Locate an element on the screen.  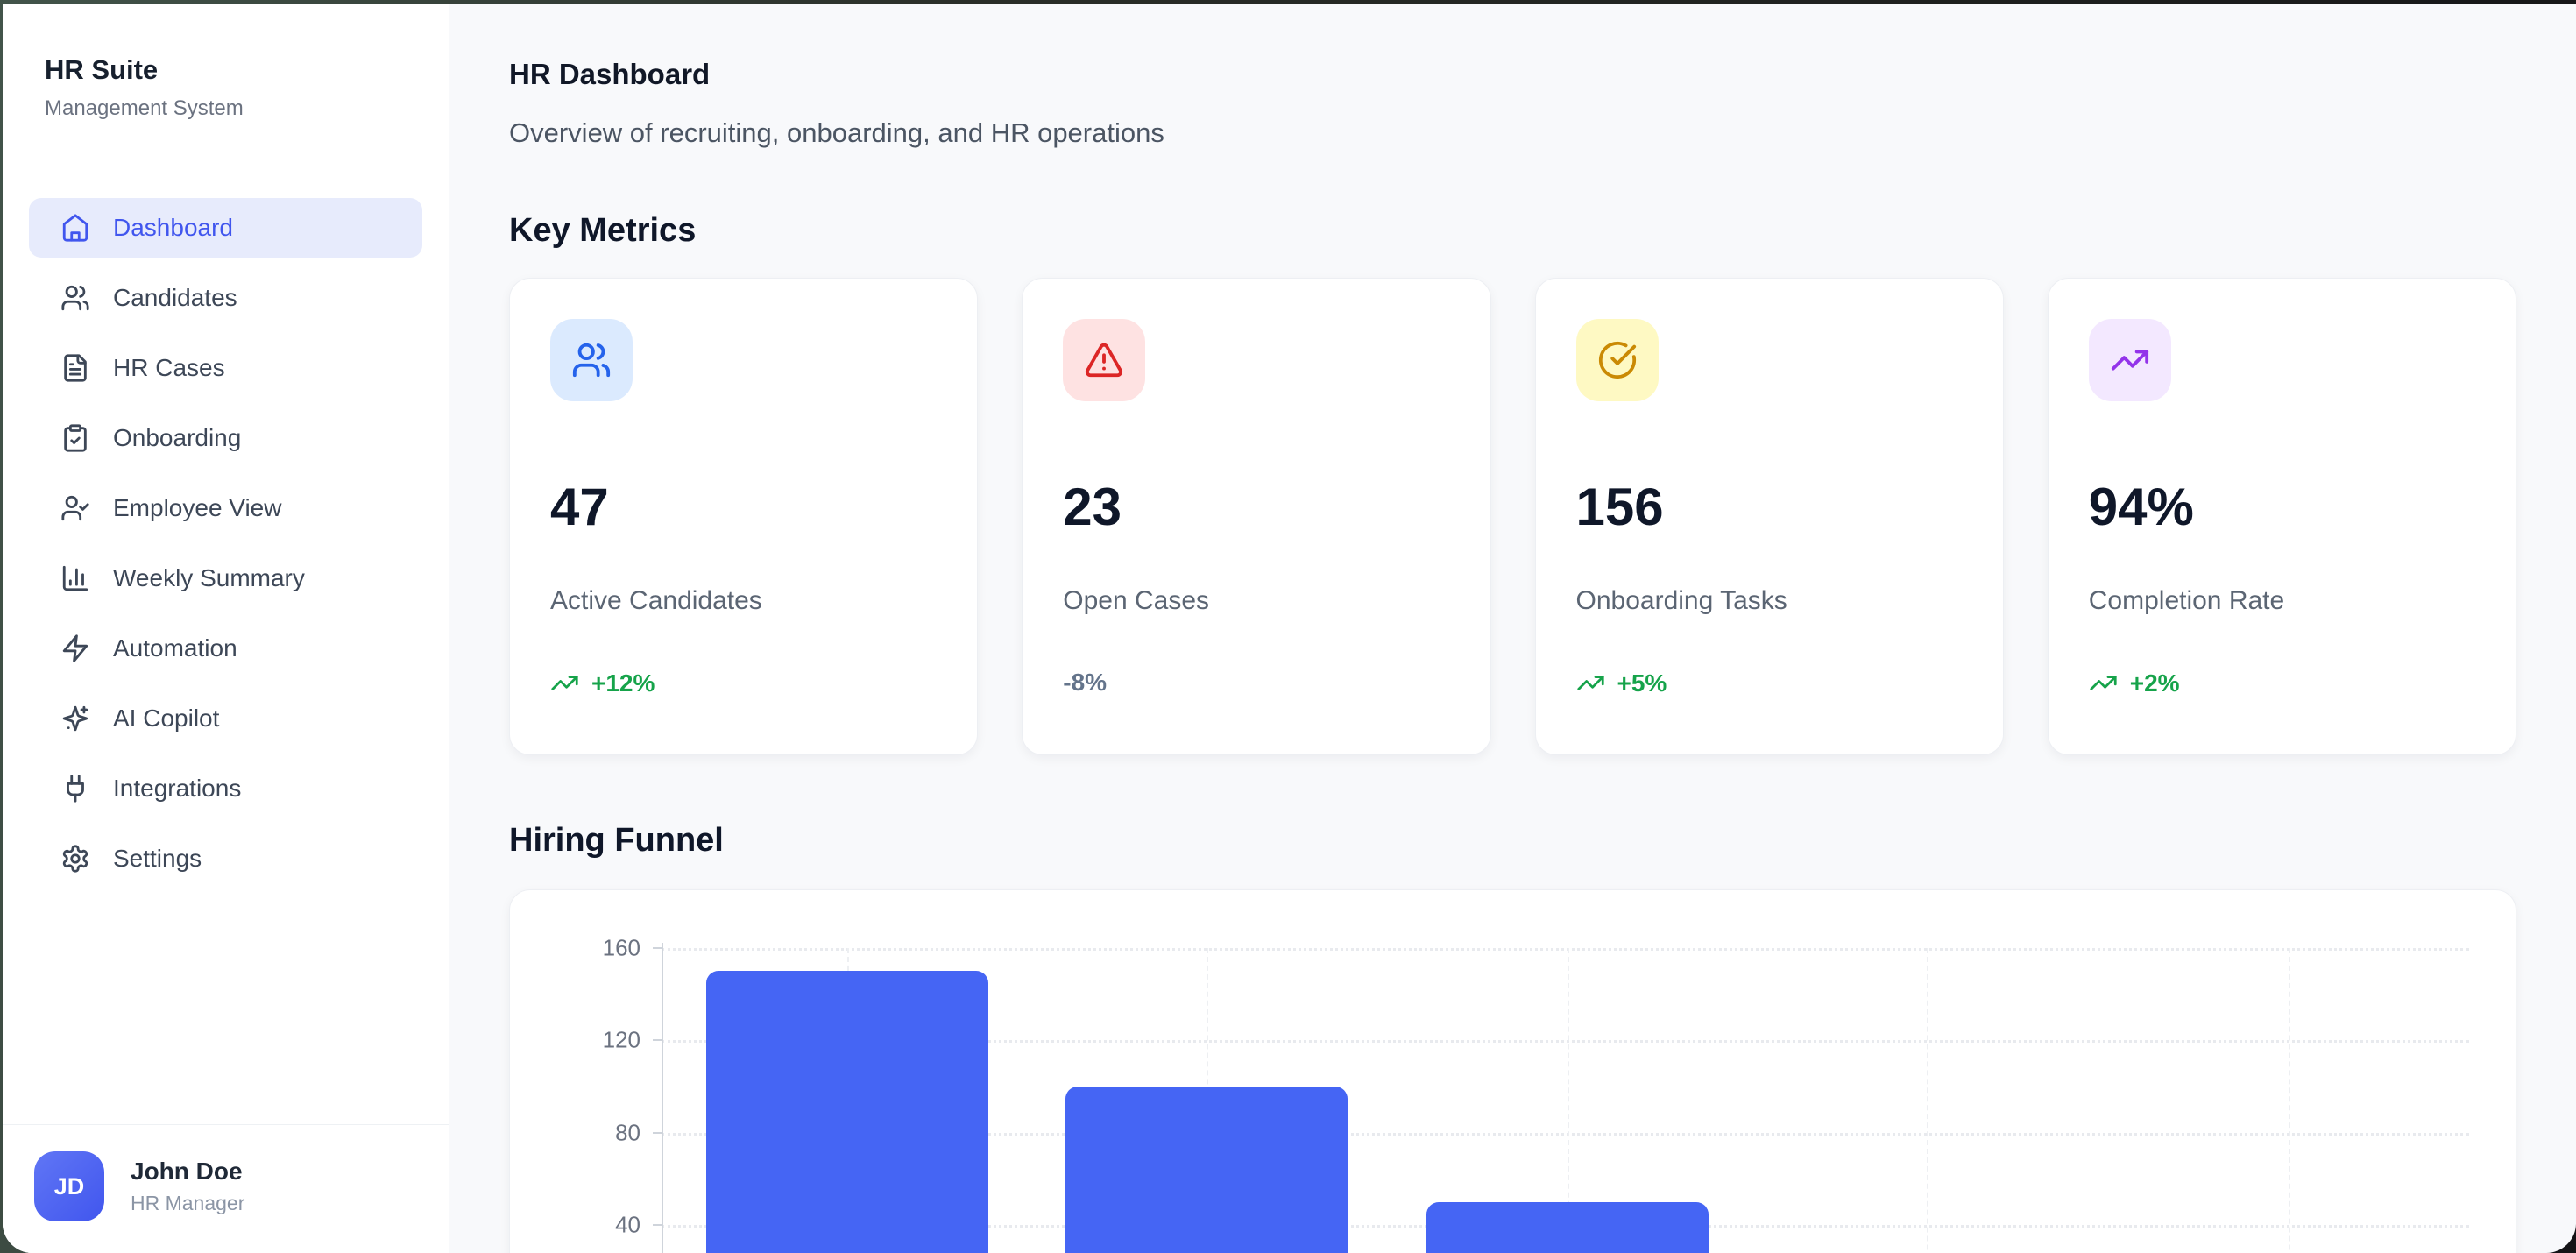
sidebar-item-label: Automation is located at coordinates (175, 648).